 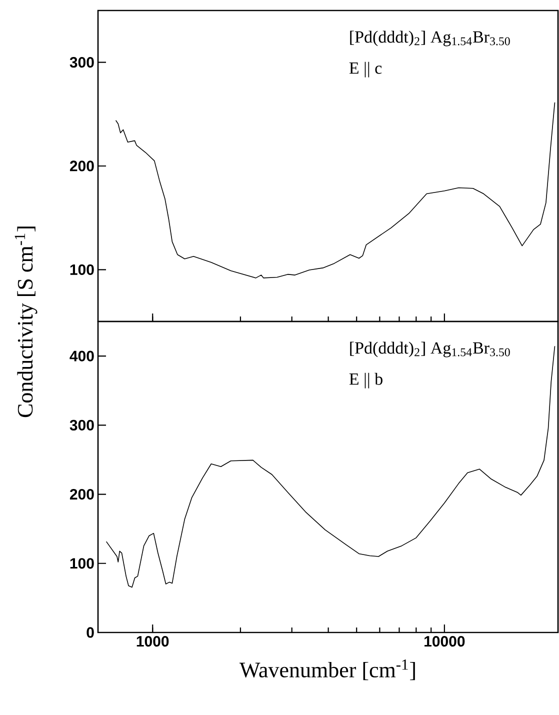 What do you see at coordinates (82, 356) in the screenshot?
I see `y-tick-label: 400` at bounding box center [82, 356].